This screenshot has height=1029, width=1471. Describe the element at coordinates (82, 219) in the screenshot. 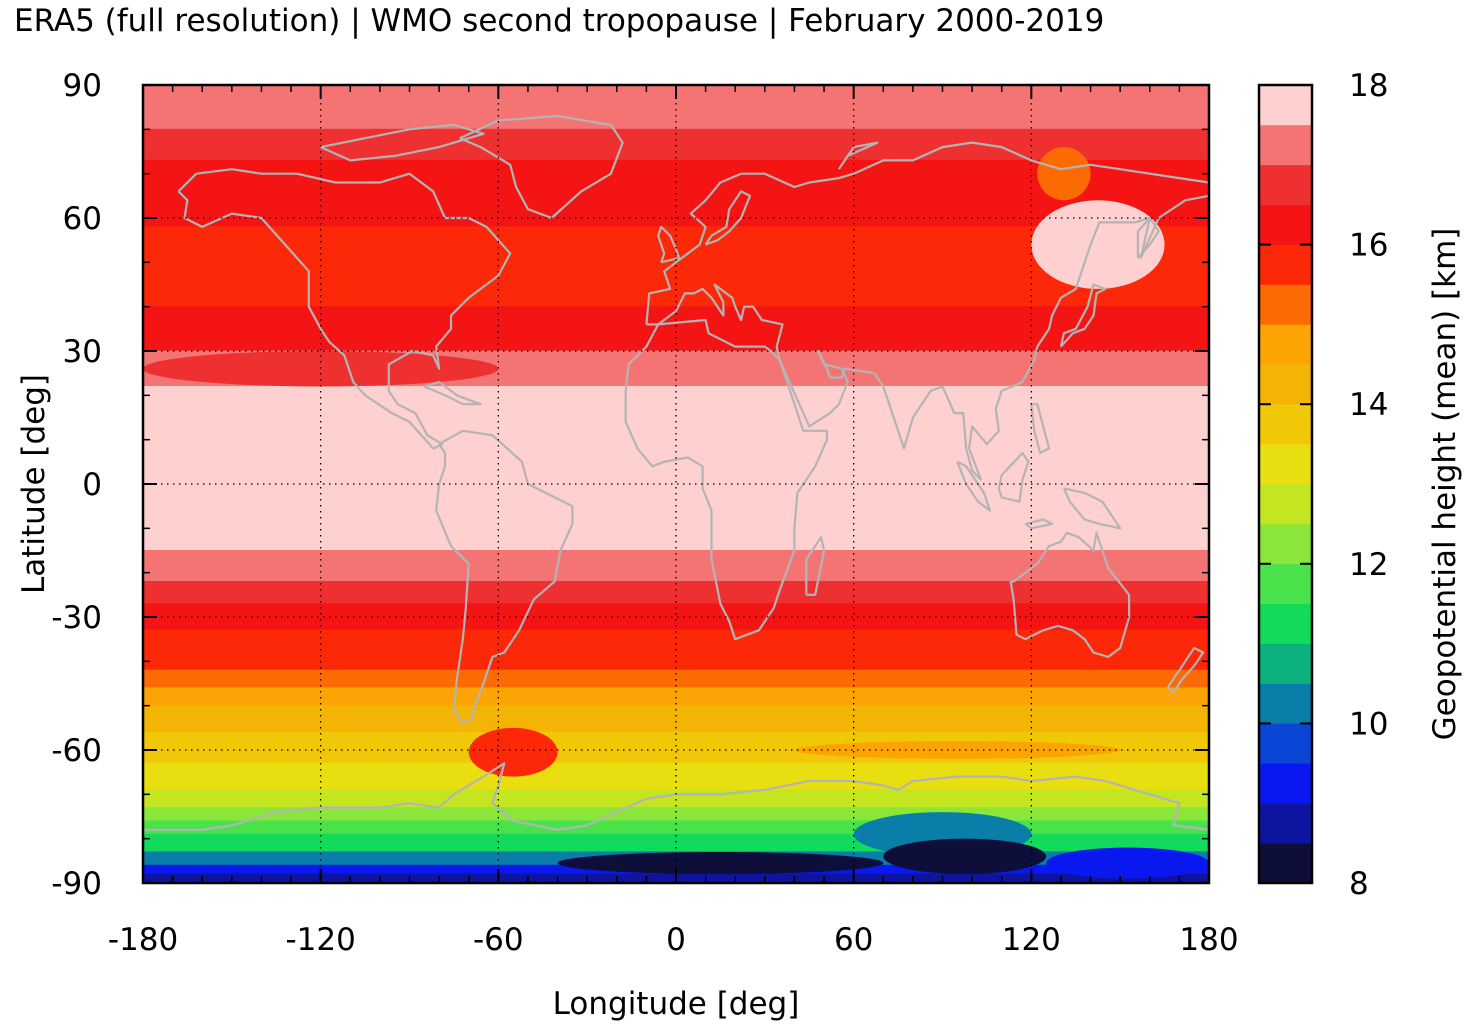

I see `y-tick-label: 60` at that location.